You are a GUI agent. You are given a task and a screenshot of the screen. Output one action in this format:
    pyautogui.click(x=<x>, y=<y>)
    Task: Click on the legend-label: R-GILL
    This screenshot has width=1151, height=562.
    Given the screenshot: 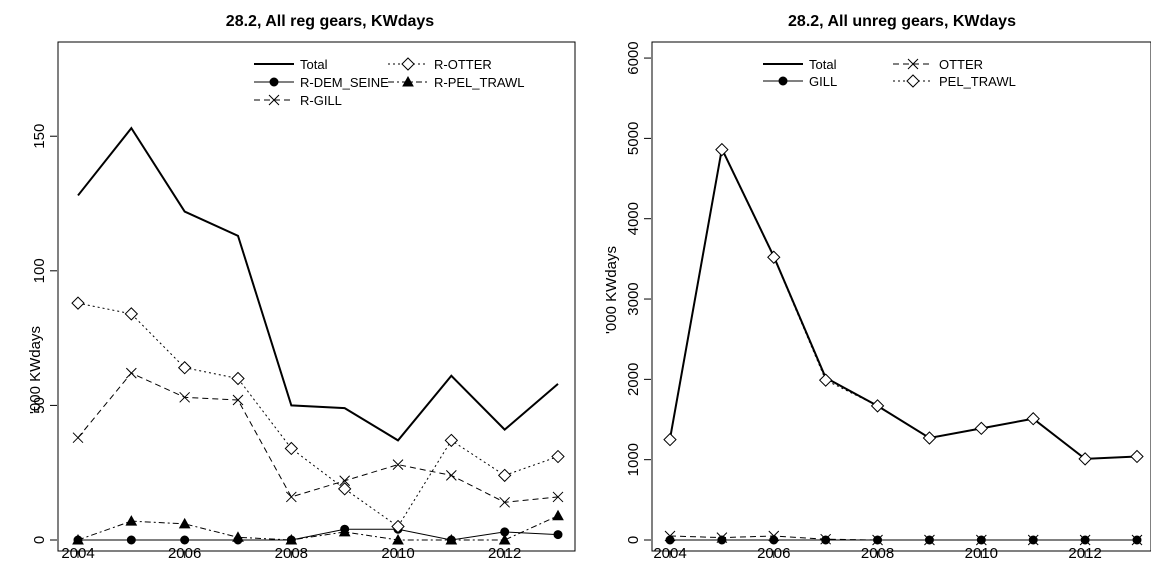 What is the action you would take?
    pyautogui.click(x=321, y=100)
    